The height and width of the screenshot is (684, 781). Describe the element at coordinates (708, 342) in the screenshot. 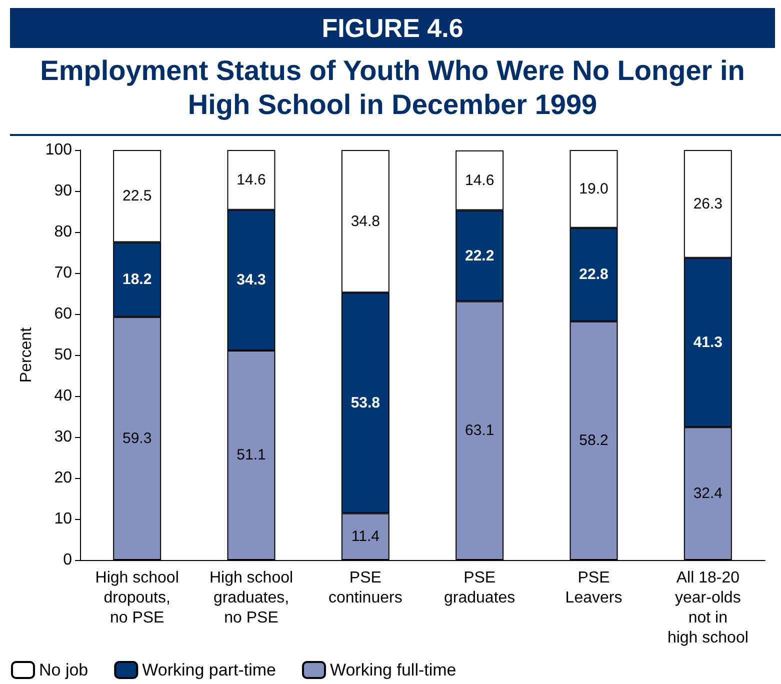

I see `data-label: 41.3` at that location.